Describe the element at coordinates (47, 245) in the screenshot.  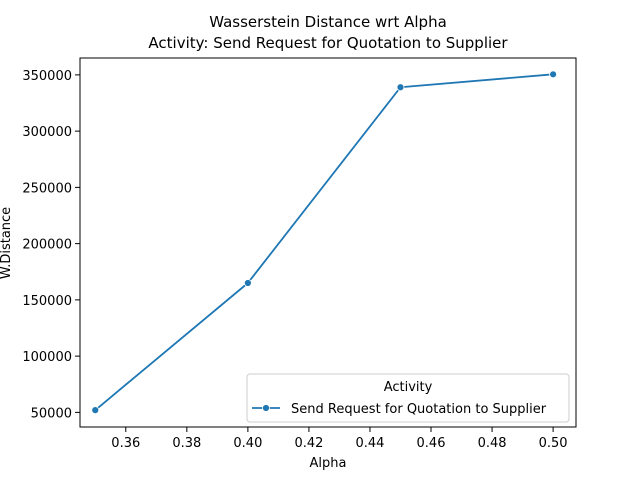
I see `y-tick-label: 200000` at that location.